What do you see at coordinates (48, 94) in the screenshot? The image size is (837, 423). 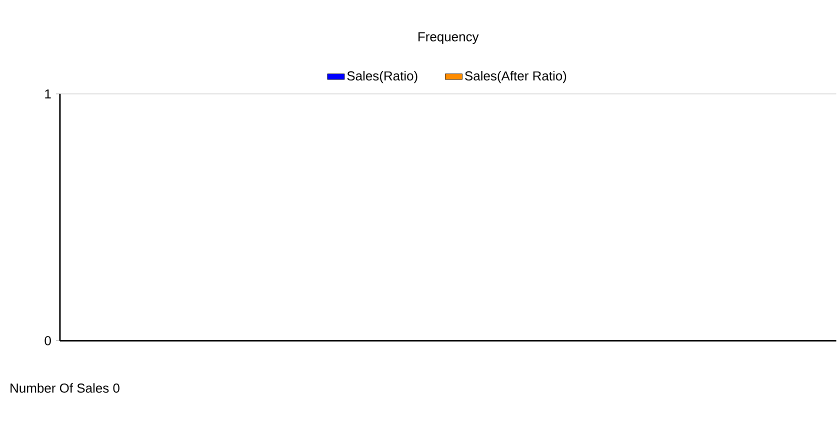 I see `y-tick-label: 1` at bounding box center [48, 94].